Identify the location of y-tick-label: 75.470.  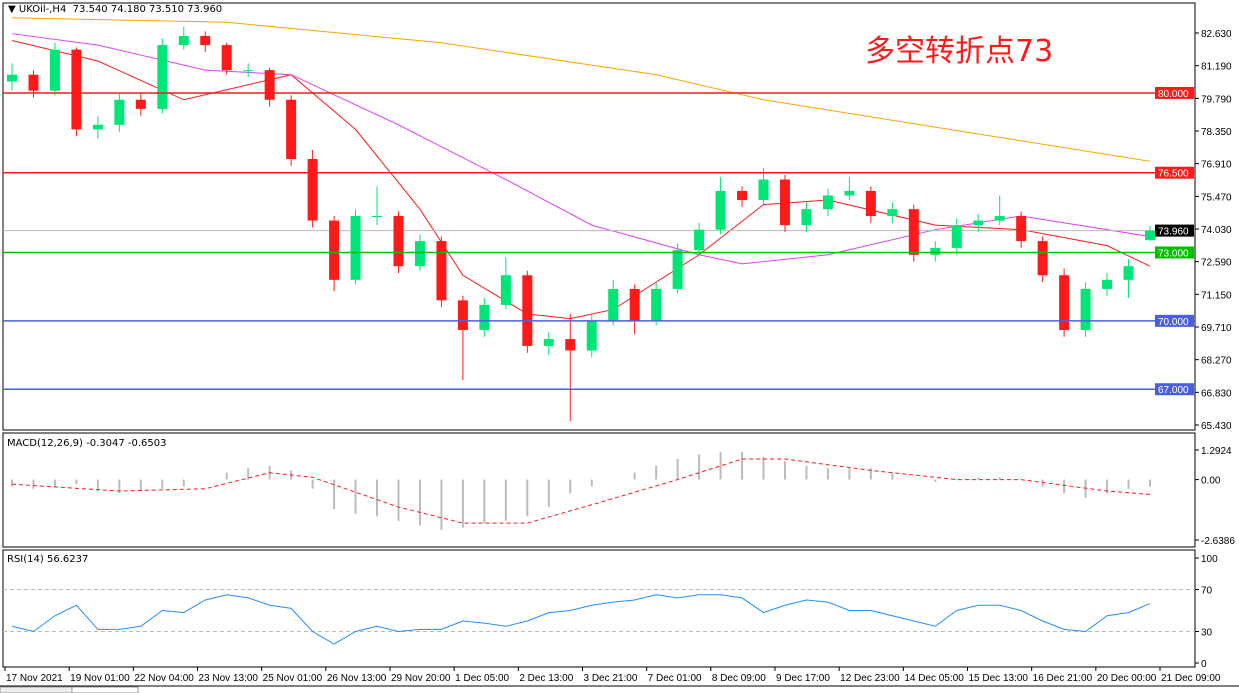
(1216, 197).